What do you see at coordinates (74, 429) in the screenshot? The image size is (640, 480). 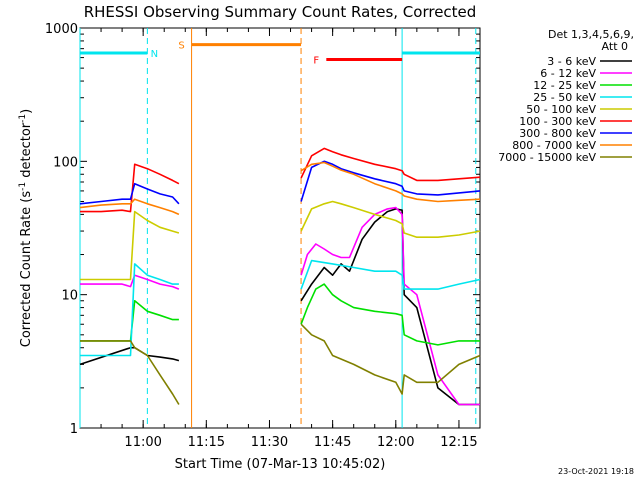 I see `y-tick-label: 1` at bounding box center [74, 429].